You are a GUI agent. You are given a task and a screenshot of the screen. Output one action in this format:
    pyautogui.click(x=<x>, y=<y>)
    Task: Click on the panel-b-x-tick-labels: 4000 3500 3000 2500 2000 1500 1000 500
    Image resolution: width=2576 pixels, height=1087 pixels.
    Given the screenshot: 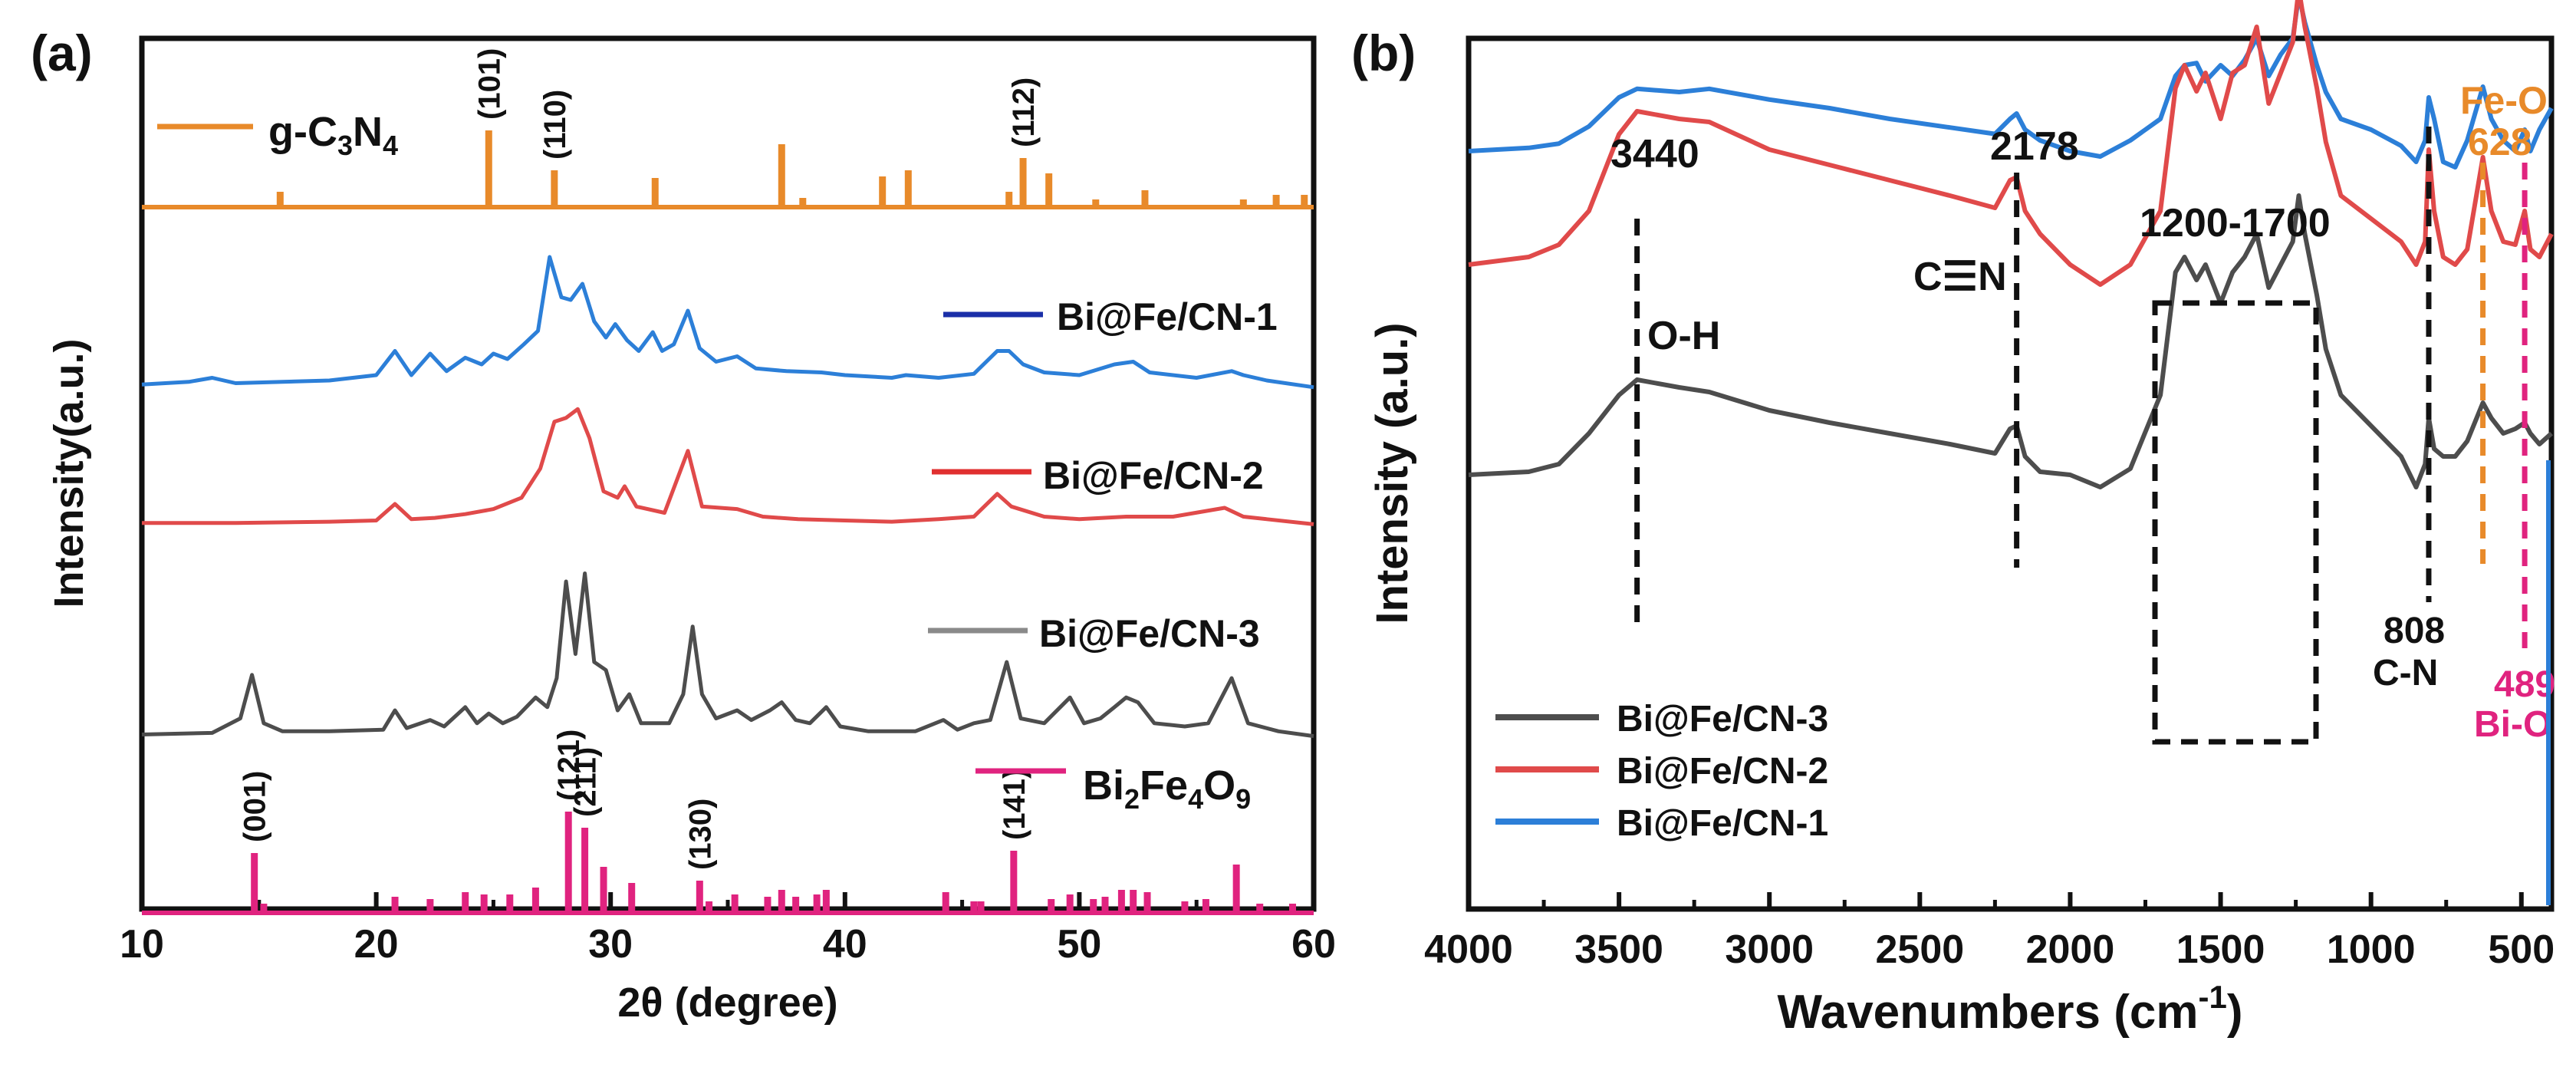 What is the action you would take?
    pyautogui.click(x=1989, y=949)
    